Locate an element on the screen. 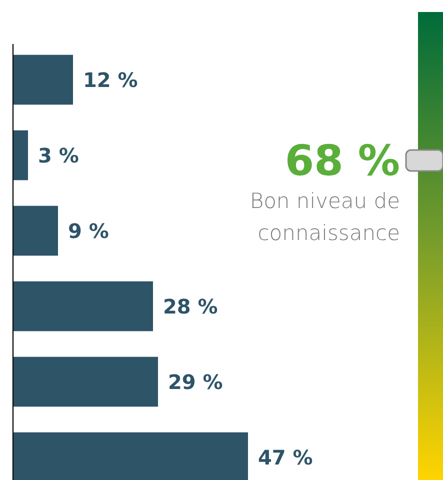 The width and height of the screenshot is (443, 480). data-label: 47 % is located at coordinates (285, 457).